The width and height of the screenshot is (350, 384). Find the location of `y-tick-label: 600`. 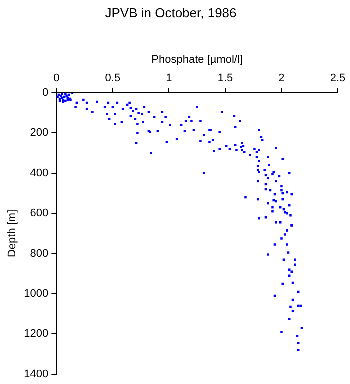

y-tick-label: 600 is located at coordinates (39, 214).